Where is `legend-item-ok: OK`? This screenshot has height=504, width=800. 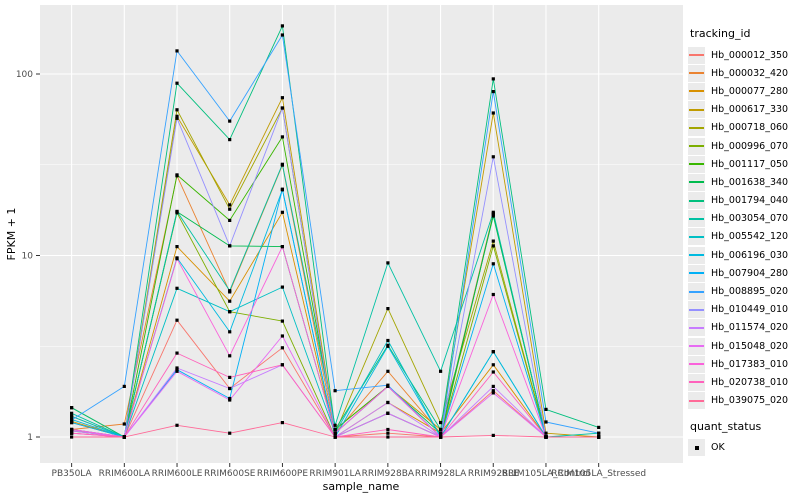
legend-item-ok: OK is located at coordinates (744, 448).